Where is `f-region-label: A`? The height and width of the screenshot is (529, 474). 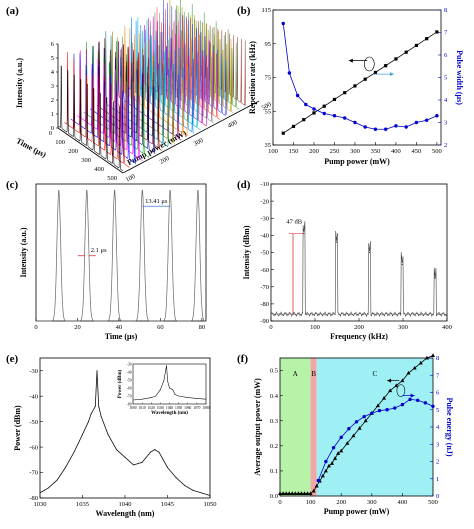 f-region-label: A is located at coordinates (295, 374).